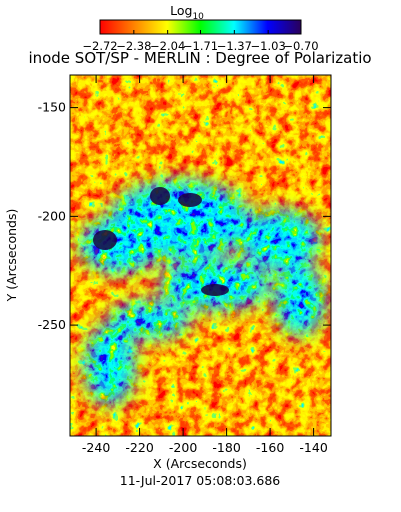 The height and width of the screenshot is (512, 401). What do you see at coordinates (96, 447) in the screenshot?
I see `x-tick-label: -240` at bounding box center [96, 447].